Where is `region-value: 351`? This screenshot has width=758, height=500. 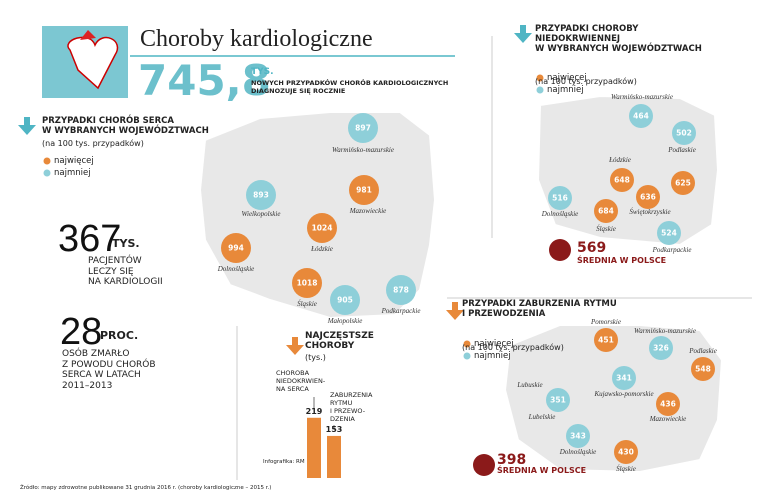
region-value: 351 is located at coordinates (558, 400).